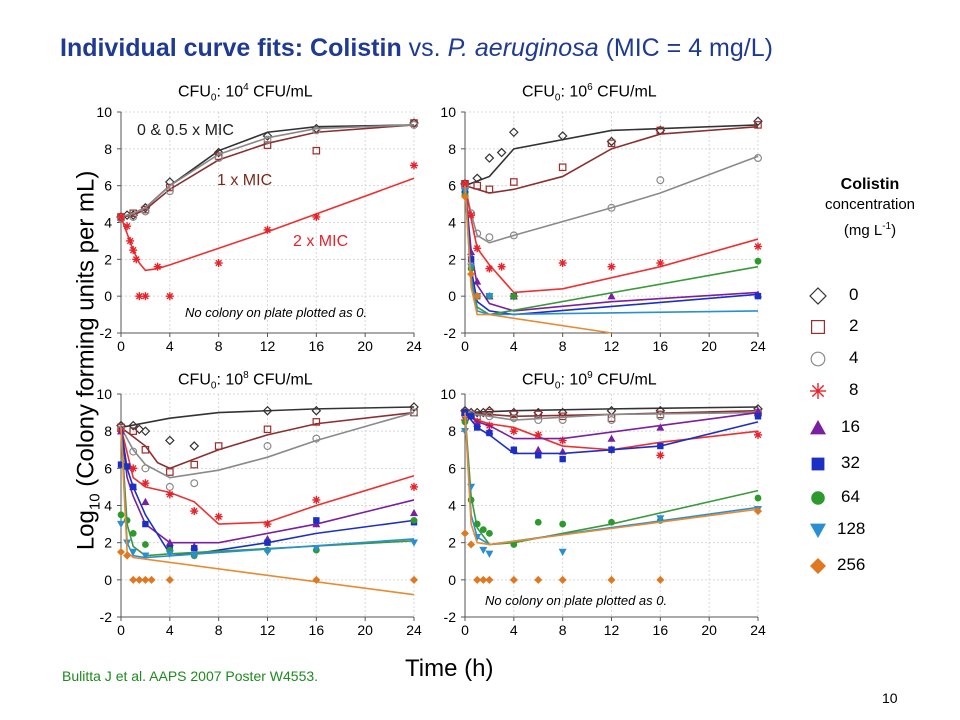 This screenshot has width=960, height=720. Describe the element at coordinates (414, 630) in the screenshot. I see `x-tick-label: 24` at that location.